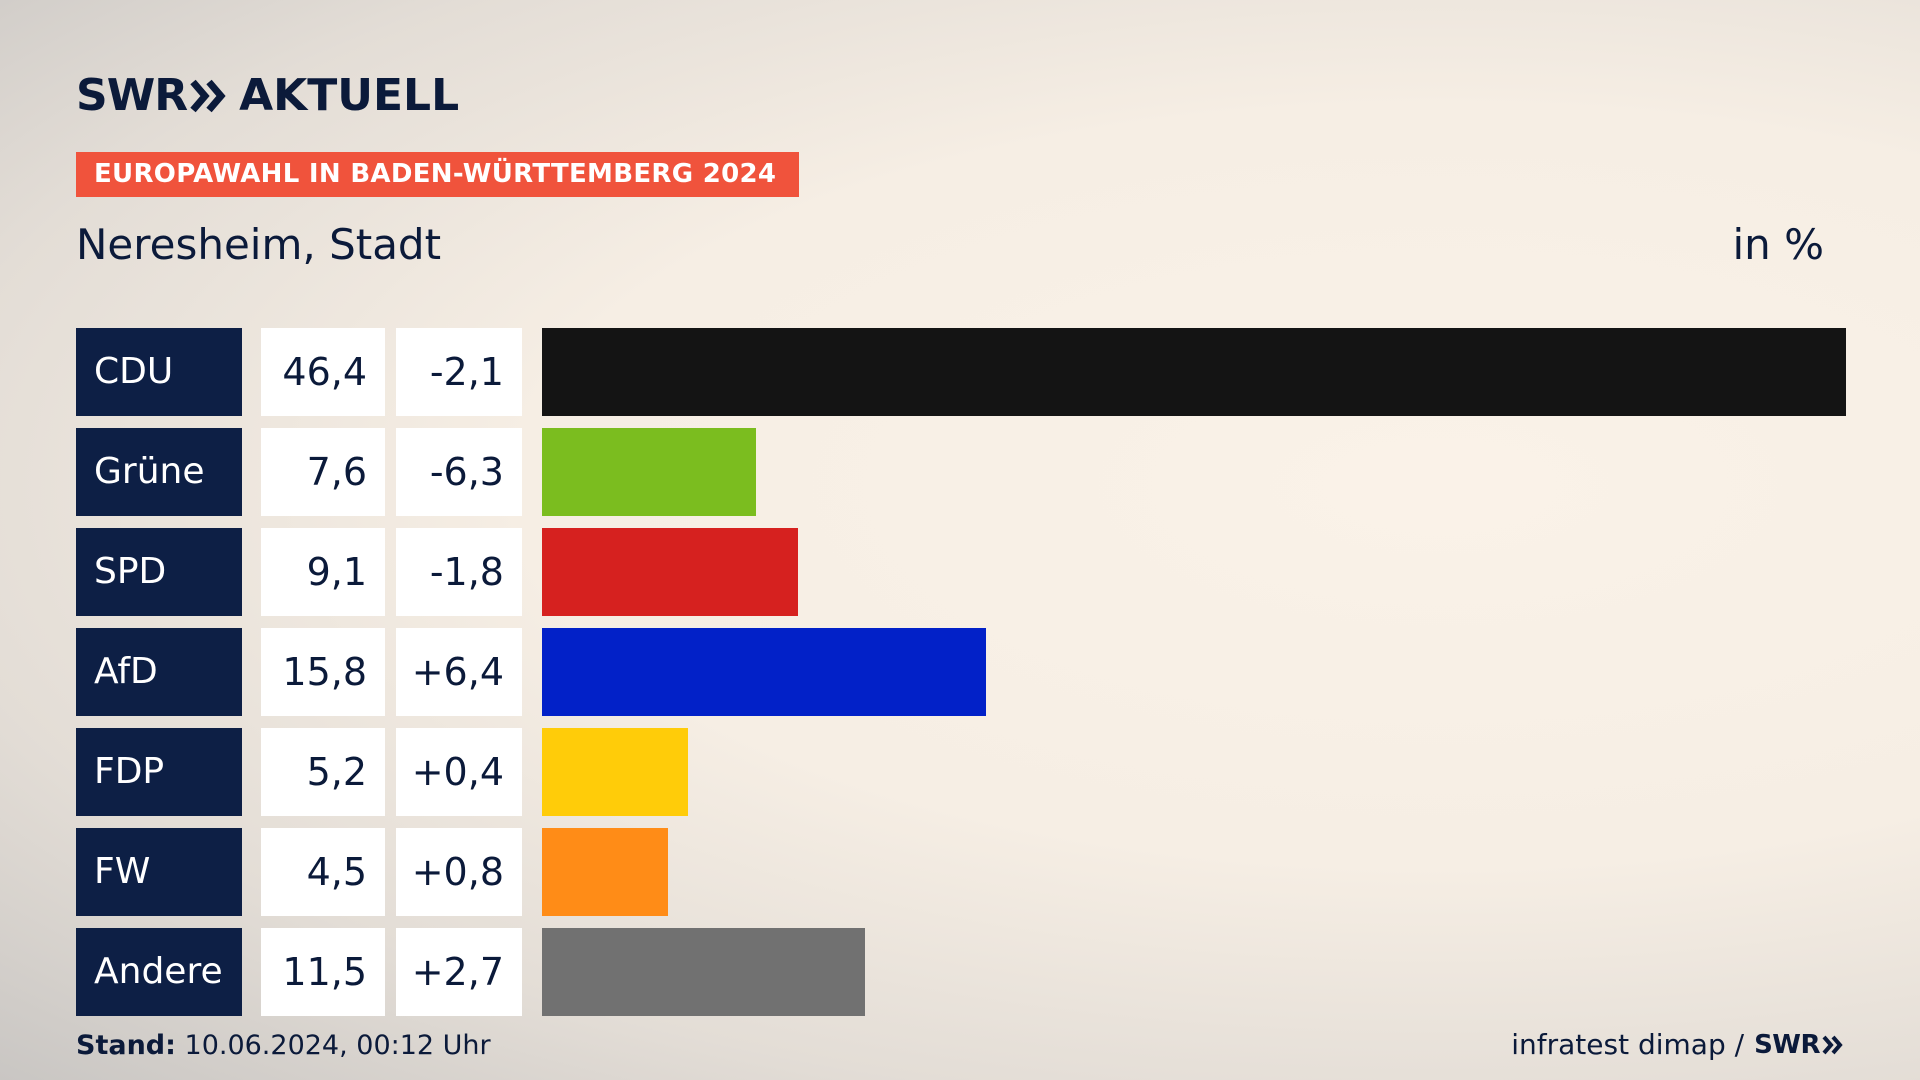 The width and height of the screenshot is (1920, 1080). I want to click on result-row: FDP 5,2 +0,4, so click(961, 772).